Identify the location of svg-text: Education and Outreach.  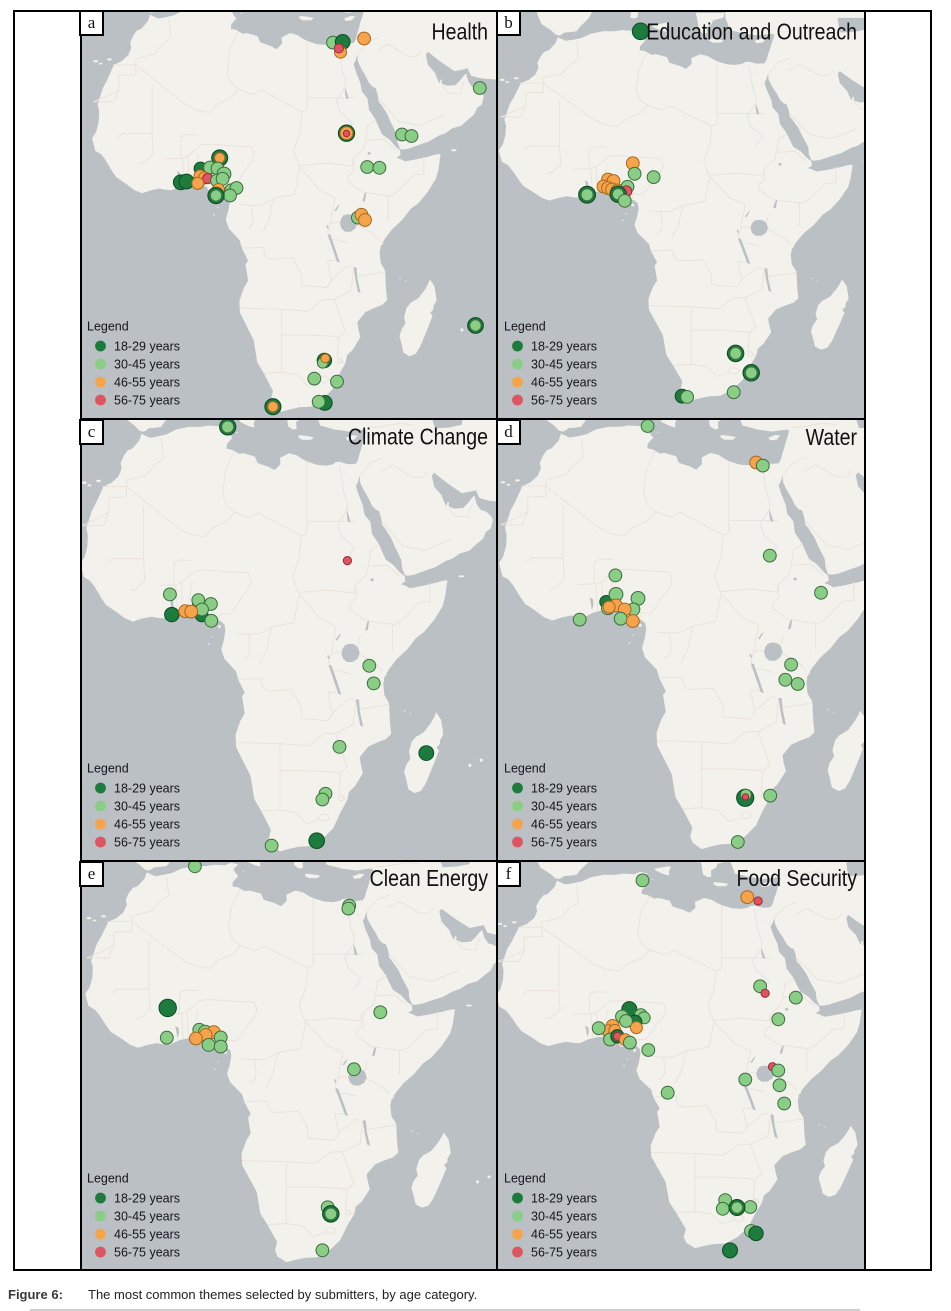
(751, 32).